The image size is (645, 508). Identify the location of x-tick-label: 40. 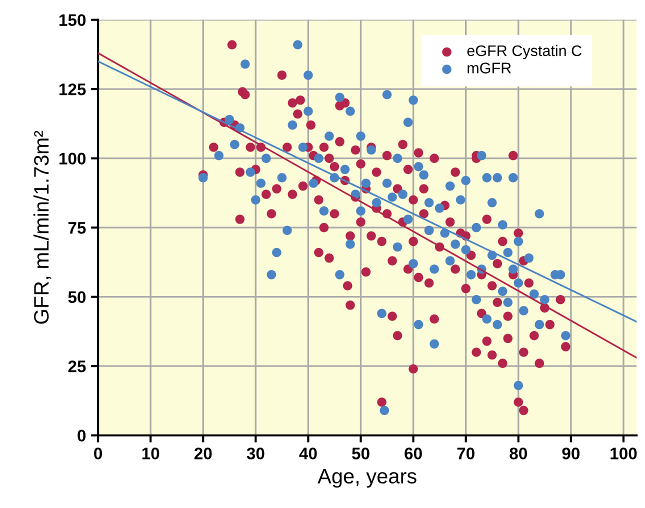
(308, 454).